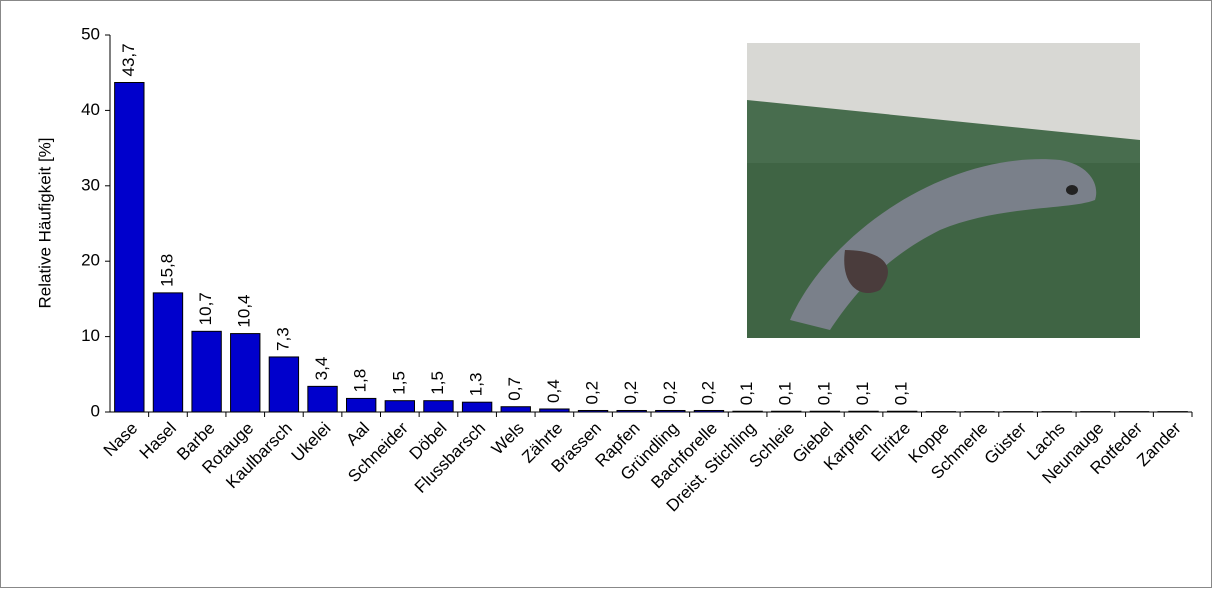  I want to click on y-tick-label: 10, so click(90, 335).